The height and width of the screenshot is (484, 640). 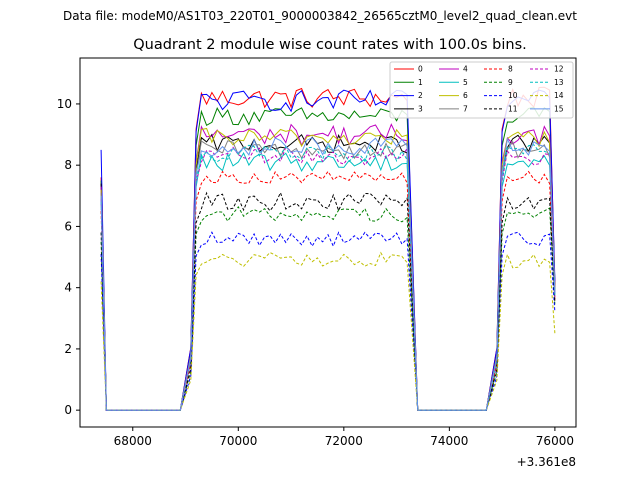 What do you see at coordinates (559, 95) in the screenshot?
I see `legend-label: 14` at bounding box center [559, 95].